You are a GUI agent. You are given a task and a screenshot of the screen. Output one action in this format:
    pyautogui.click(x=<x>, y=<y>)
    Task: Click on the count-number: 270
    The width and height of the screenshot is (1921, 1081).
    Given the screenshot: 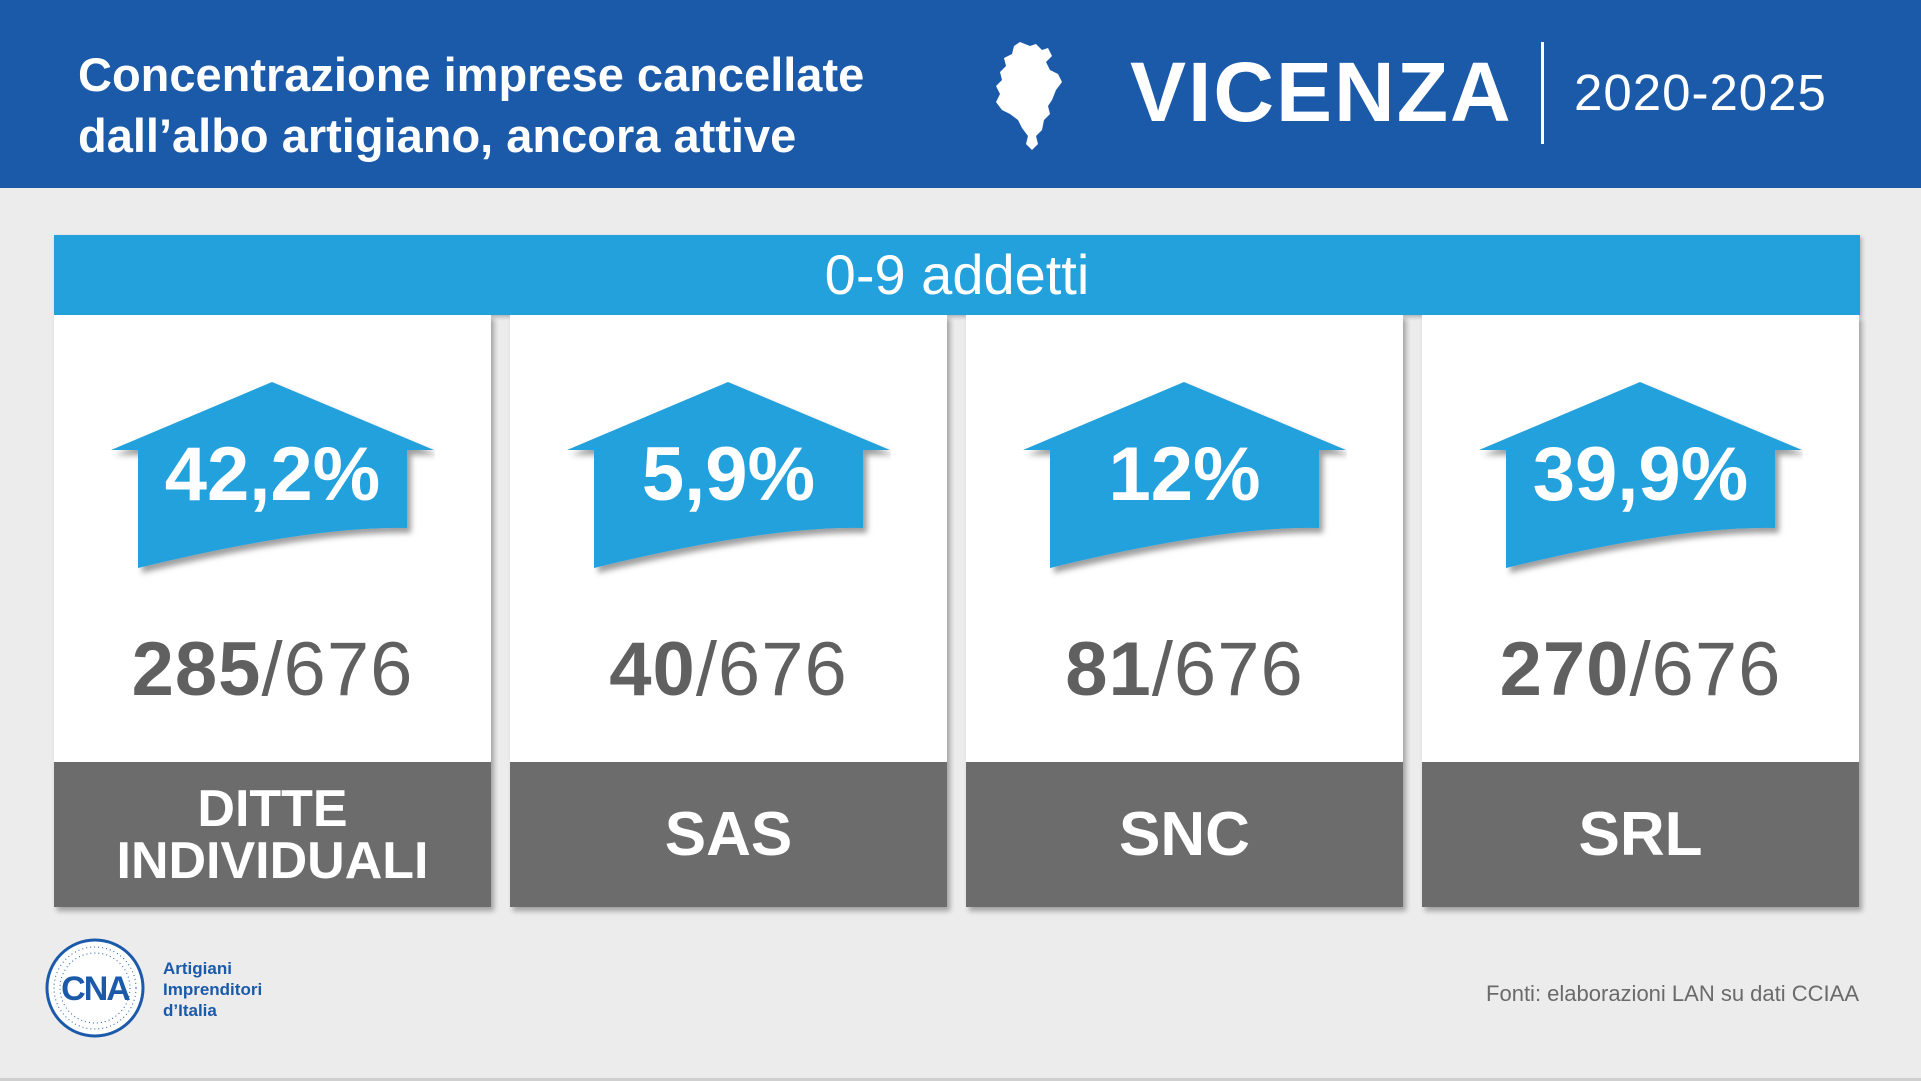 What is the action you would take?
    pyautogui.click(x=1564, y=669)
    